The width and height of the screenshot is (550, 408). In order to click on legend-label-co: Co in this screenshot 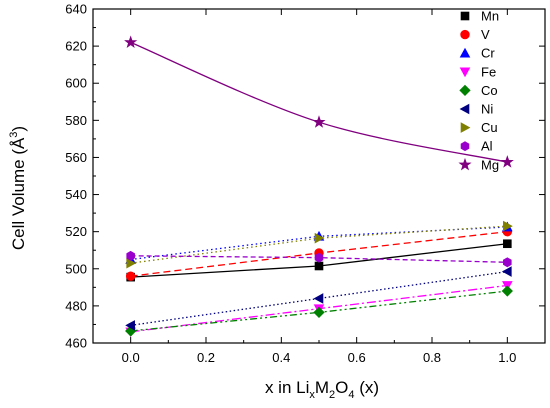, I will do `click(489, 90)`.